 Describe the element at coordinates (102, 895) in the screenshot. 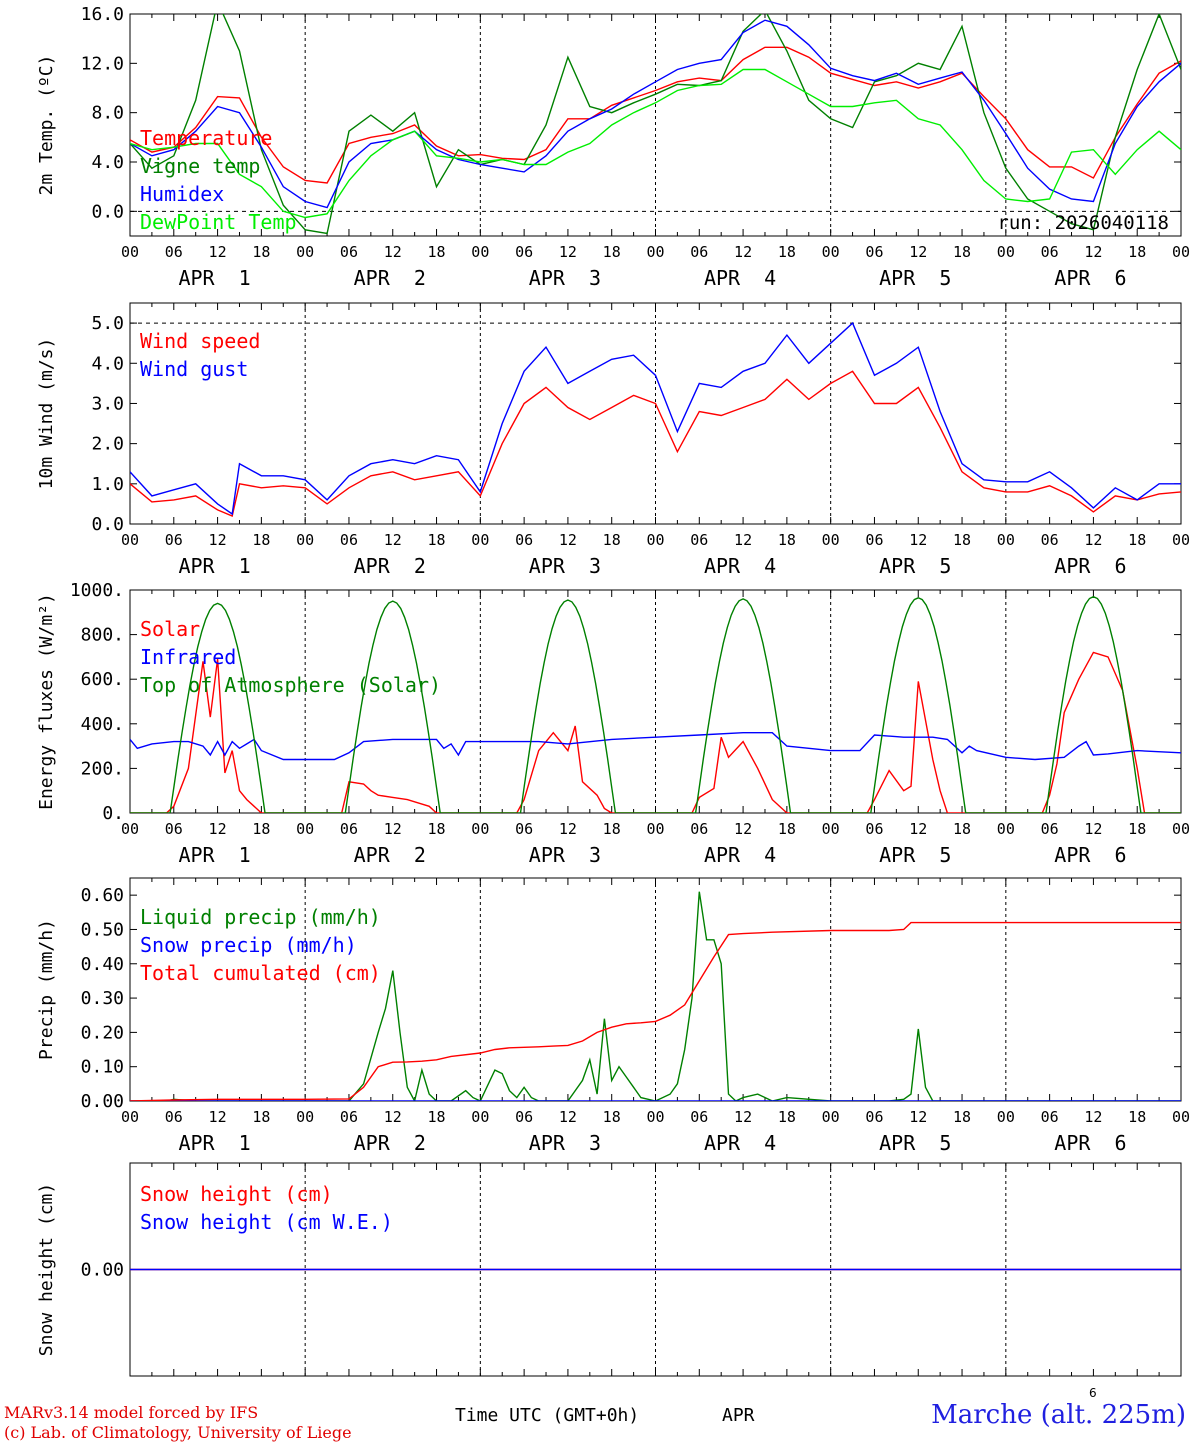

I see `y-tick-label: 0.60` at that location.